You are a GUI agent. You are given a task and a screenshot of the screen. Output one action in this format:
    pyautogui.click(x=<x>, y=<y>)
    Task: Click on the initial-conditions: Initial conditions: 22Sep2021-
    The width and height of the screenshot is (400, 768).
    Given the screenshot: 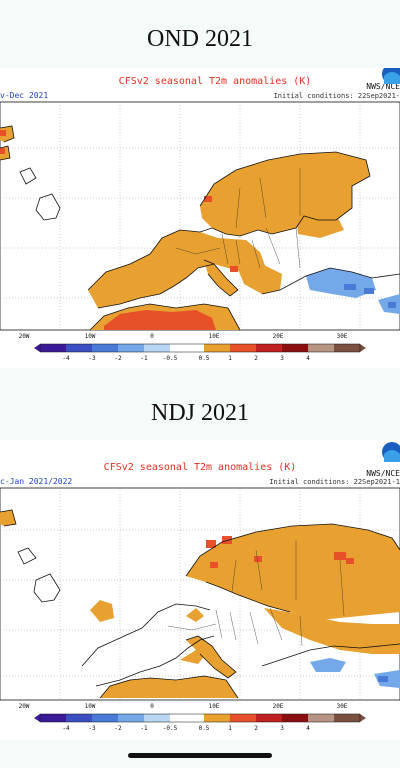 What is the action you would take?
    pyautogui.click(x=337, y=96)
    